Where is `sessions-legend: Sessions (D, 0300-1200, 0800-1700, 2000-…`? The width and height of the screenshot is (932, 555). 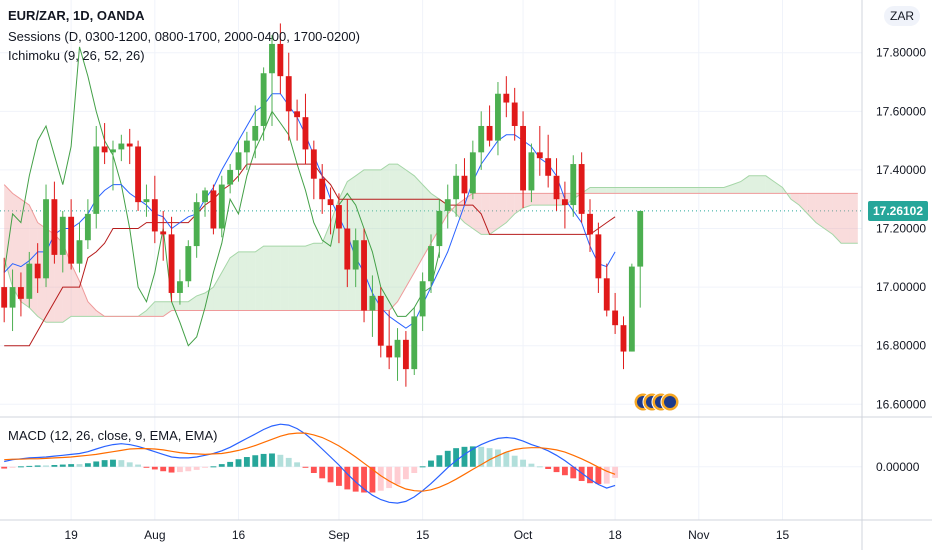 sessions-legend: Sessions (D, 0300-1200, 0800-1700, 2000-… is located at coordinates (184, 36).